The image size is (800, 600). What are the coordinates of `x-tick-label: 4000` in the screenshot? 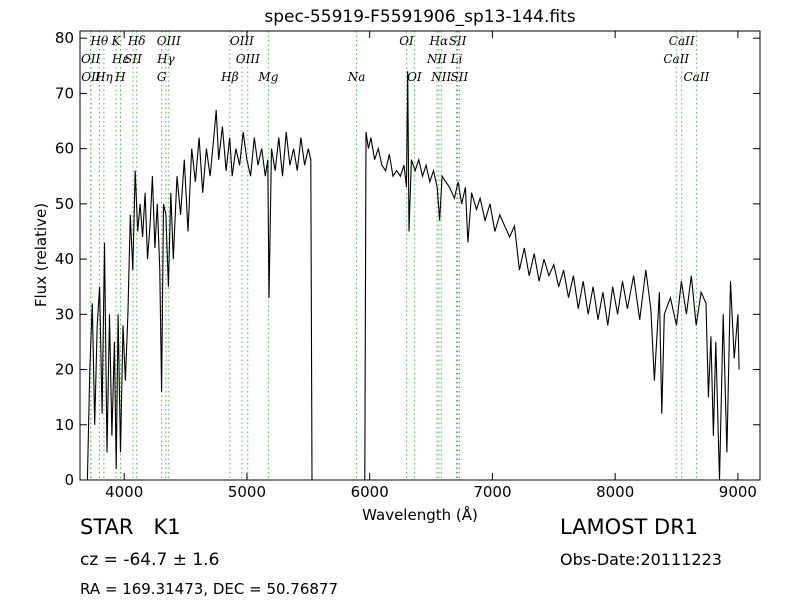 It's located at (124, 492).